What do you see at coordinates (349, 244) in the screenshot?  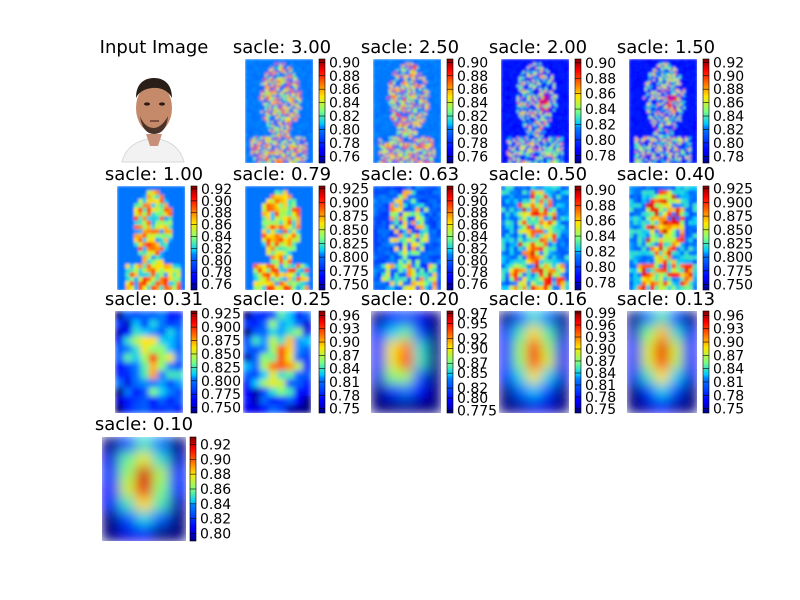 I see `colorbar-tick-label: 0.825` at bounding box center [349, 244].